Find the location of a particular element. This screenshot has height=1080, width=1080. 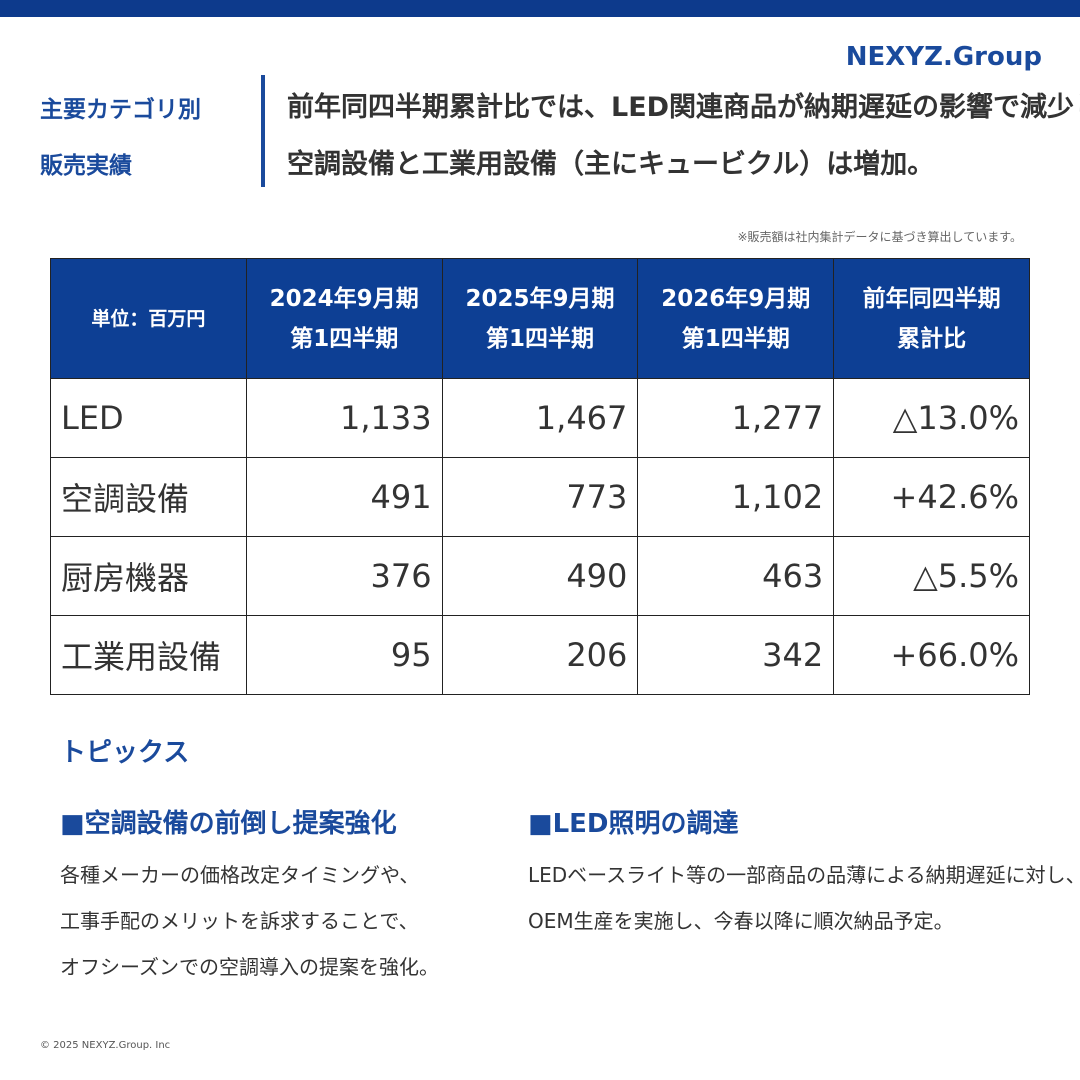

value-cell: △5.5% is located at coordinates (931, 576).